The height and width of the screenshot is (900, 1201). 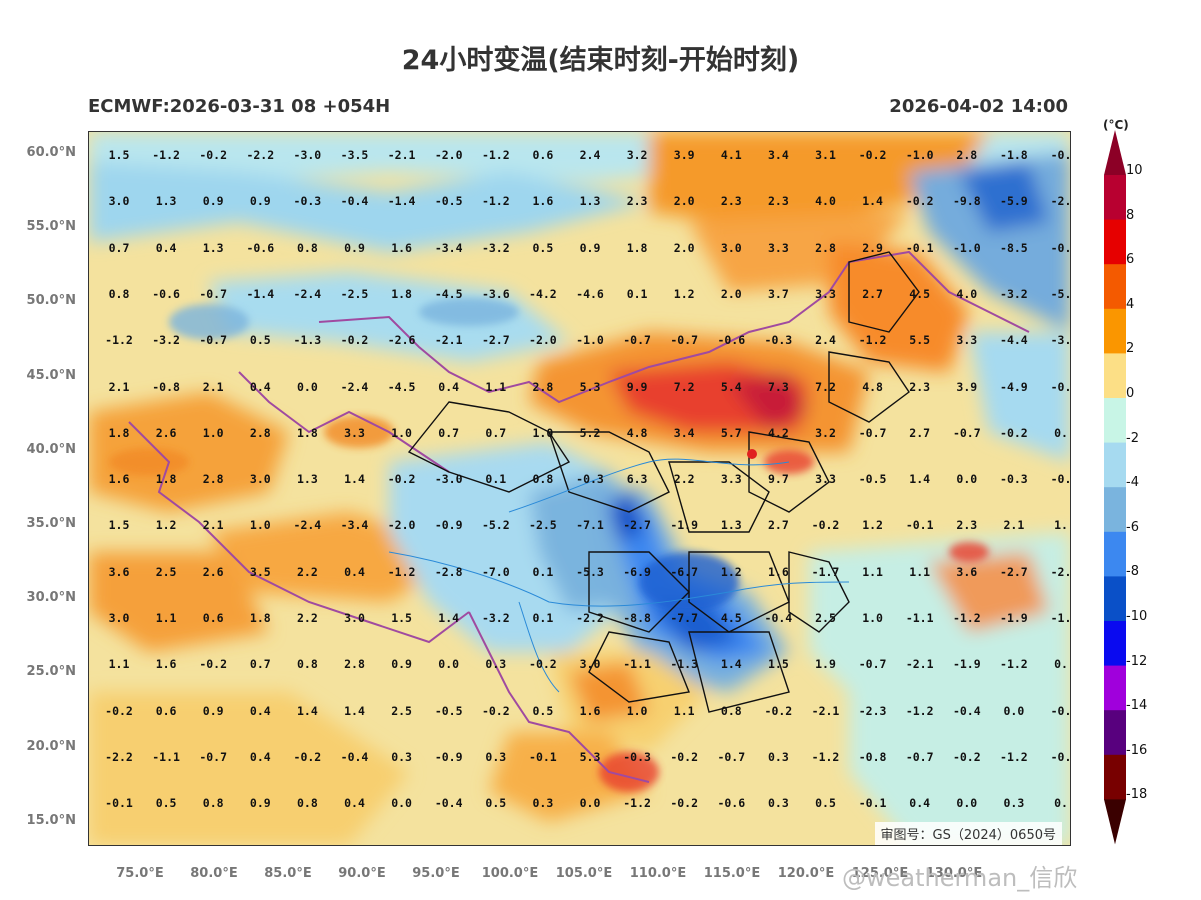 I want to click on colorbar-unit: (°C), so click(x=1116, y=125).